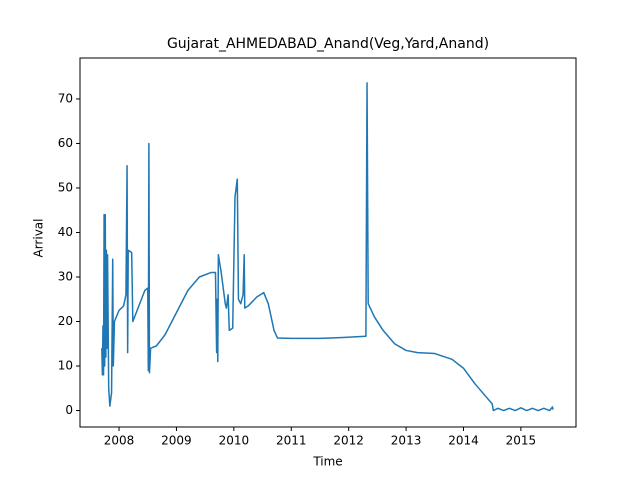 The width and height of the screenshot is (640, 480). Describe the element at coordinates (176, 441) in the screenshot. I see `x-tick-label: 2009` at that location.